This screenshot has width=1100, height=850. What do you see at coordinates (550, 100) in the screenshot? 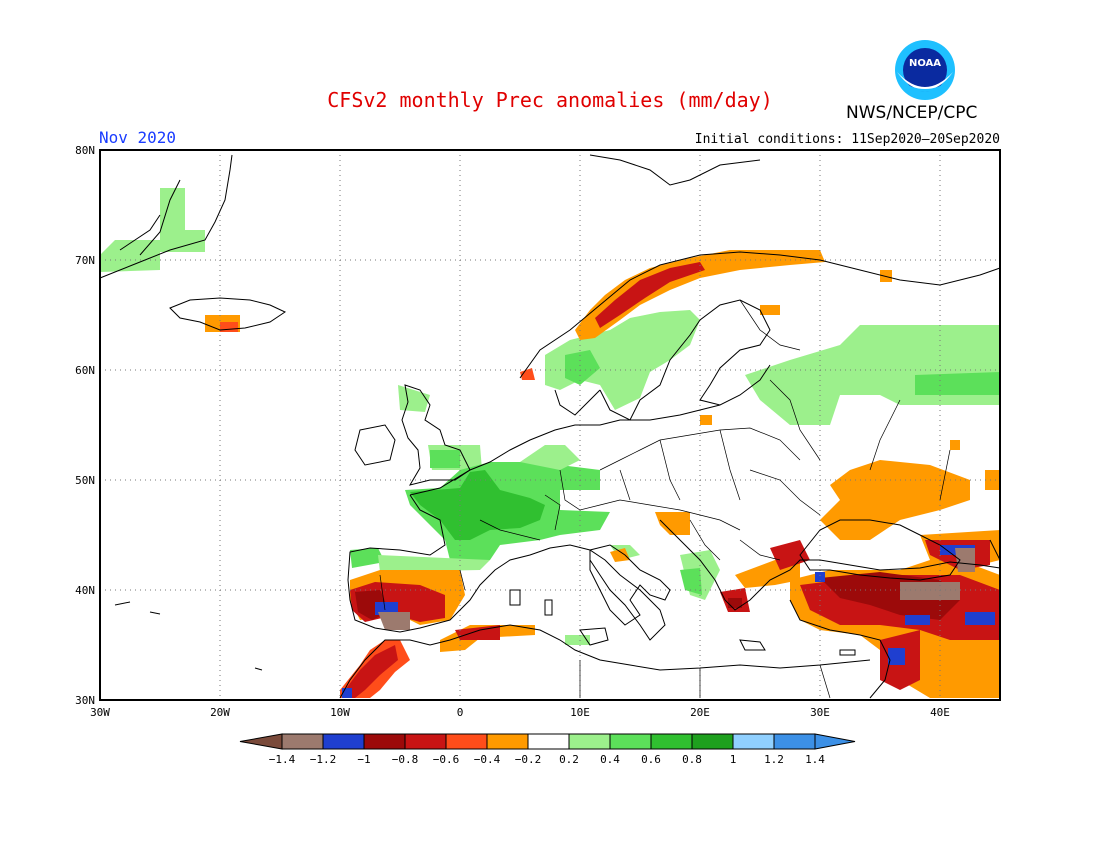
I see `map-title: CFSv2 monthly Prec anomalies (mm/day)` at bounding box center [550, 100].